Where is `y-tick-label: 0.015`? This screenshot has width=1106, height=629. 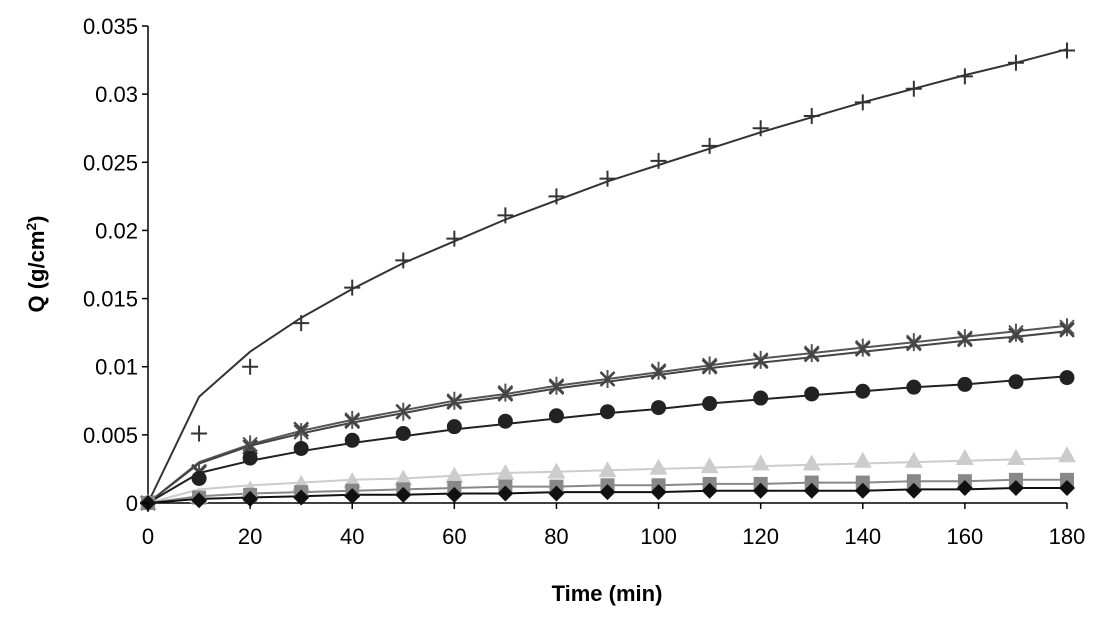 y-tick-label: 0.015 is located at coordinates (110, 299).